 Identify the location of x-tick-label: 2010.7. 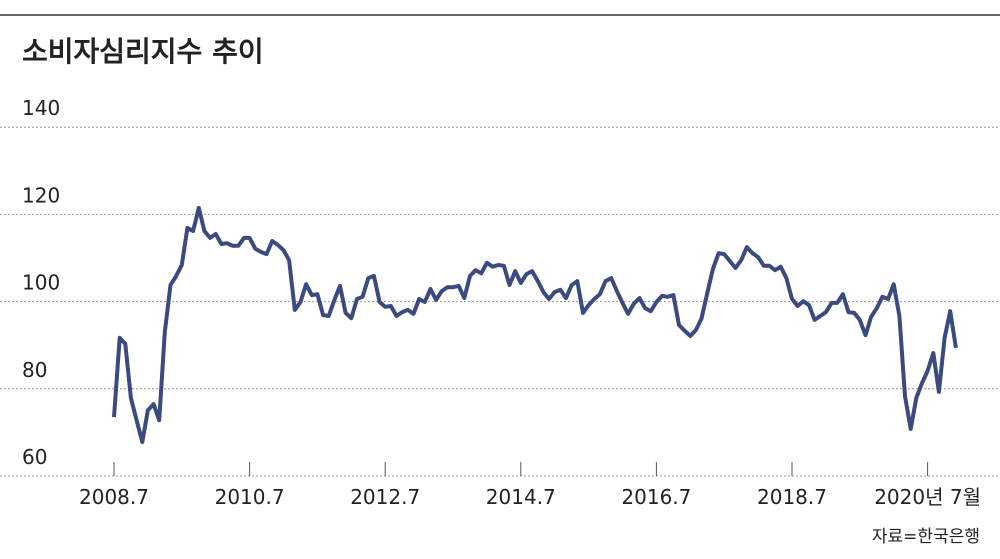
(250, 497).